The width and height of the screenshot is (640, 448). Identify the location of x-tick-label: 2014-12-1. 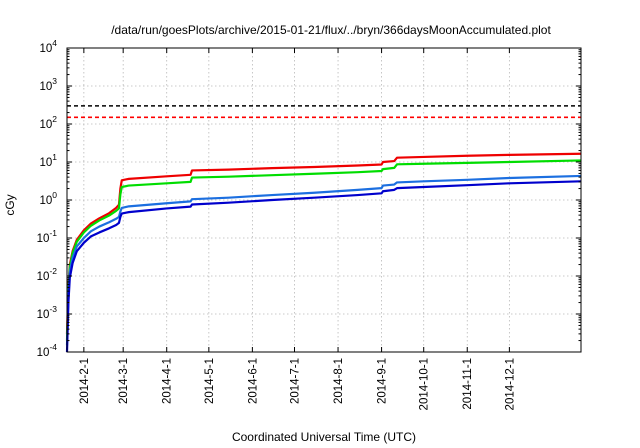
(510, 384).